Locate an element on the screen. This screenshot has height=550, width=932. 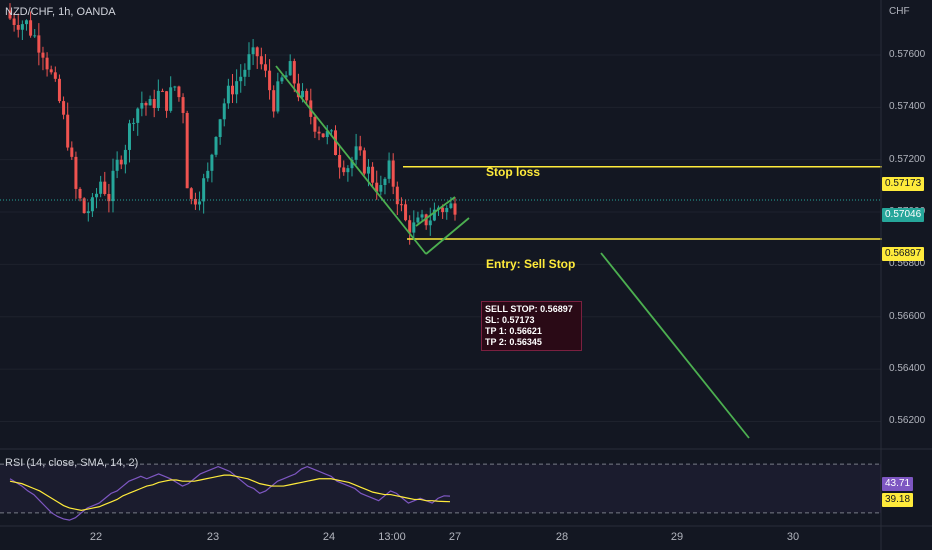
rsi-value-tag: 43.71 is located at coordinates (898, 484).